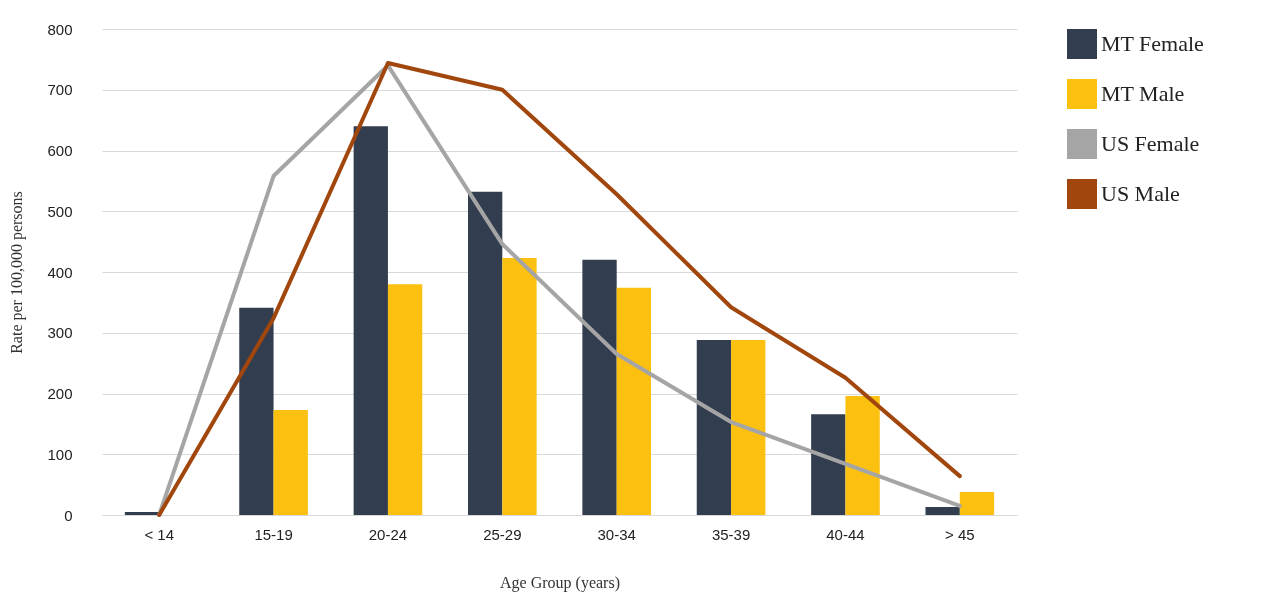  Describe the element at coordinates (1150, 143) in the screenshot. I see `legend-label: US Female` at that location.